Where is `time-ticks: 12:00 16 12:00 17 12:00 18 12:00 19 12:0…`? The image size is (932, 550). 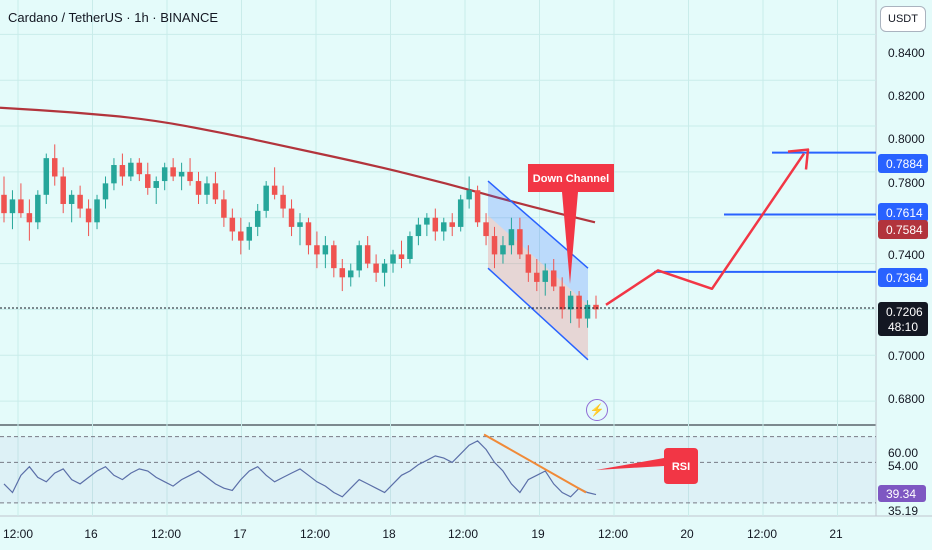
time-ticks: 12:00 16 12:00 17 12:00 18 12:00 19 12:0… is located at coordinates (423, 534).